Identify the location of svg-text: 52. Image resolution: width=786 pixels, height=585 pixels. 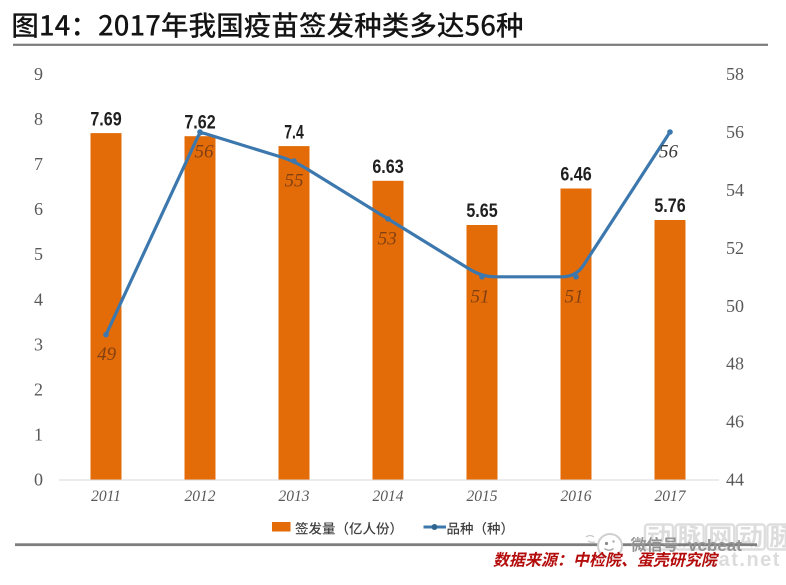
(735, 248).